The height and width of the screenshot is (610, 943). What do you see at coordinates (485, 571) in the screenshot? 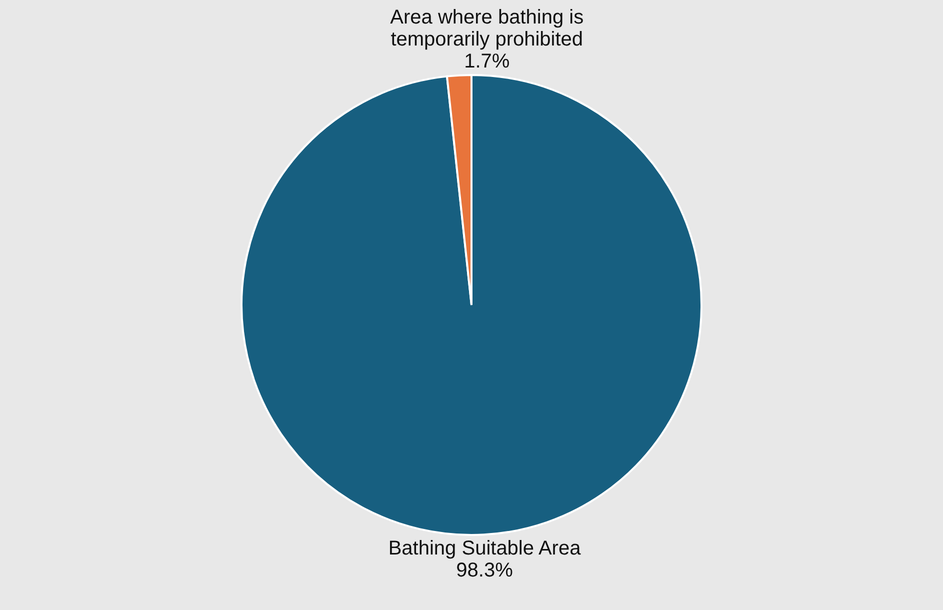
I see `data-label: 98.3%` at bounding box center [485, 571].